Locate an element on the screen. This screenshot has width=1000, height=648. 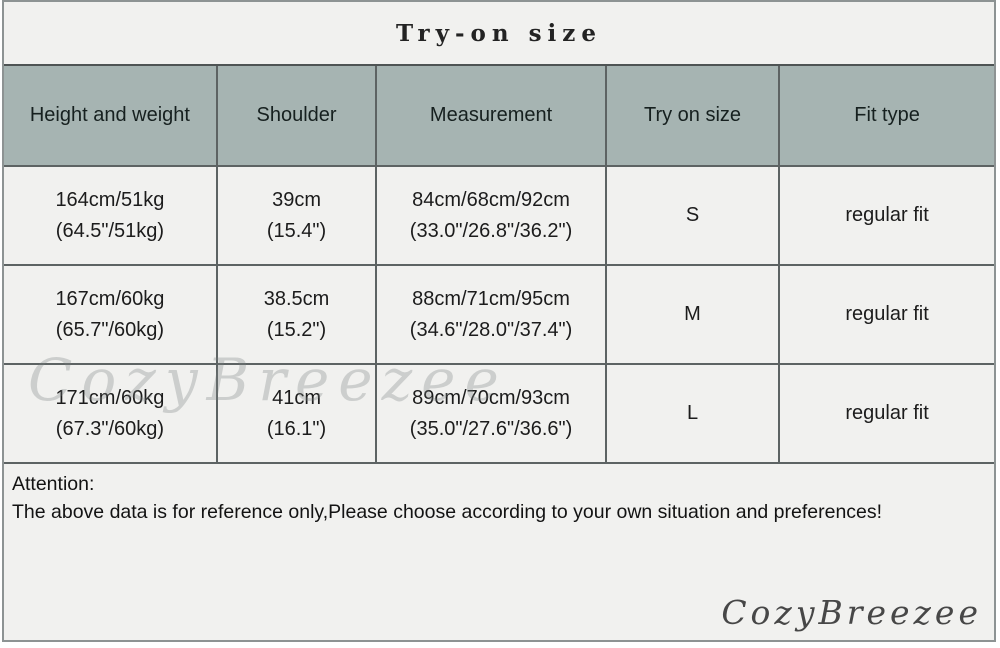
col-header-measurement: Measurement is located at coordinates (491, 116).